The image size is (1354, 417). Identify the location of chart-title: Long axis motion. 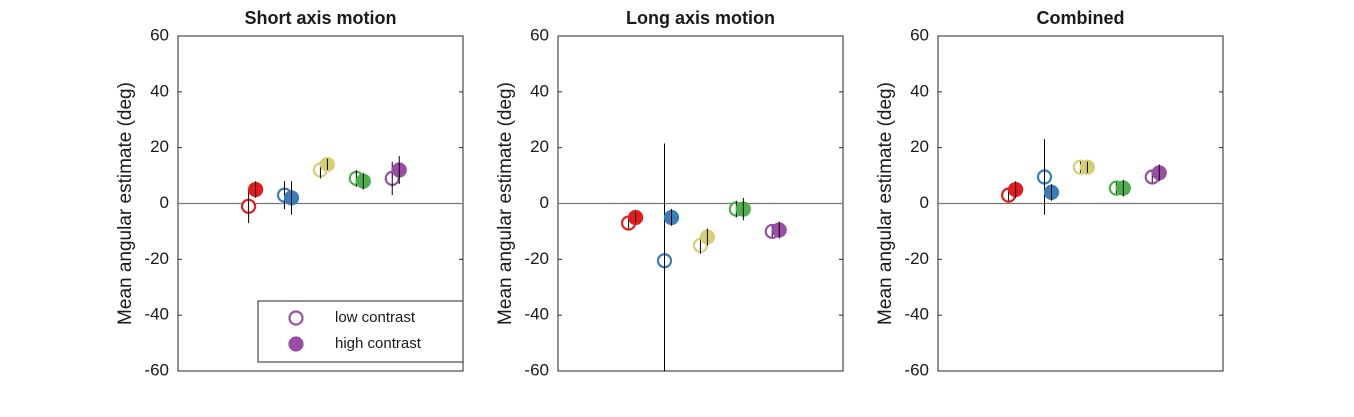
(700, 18).